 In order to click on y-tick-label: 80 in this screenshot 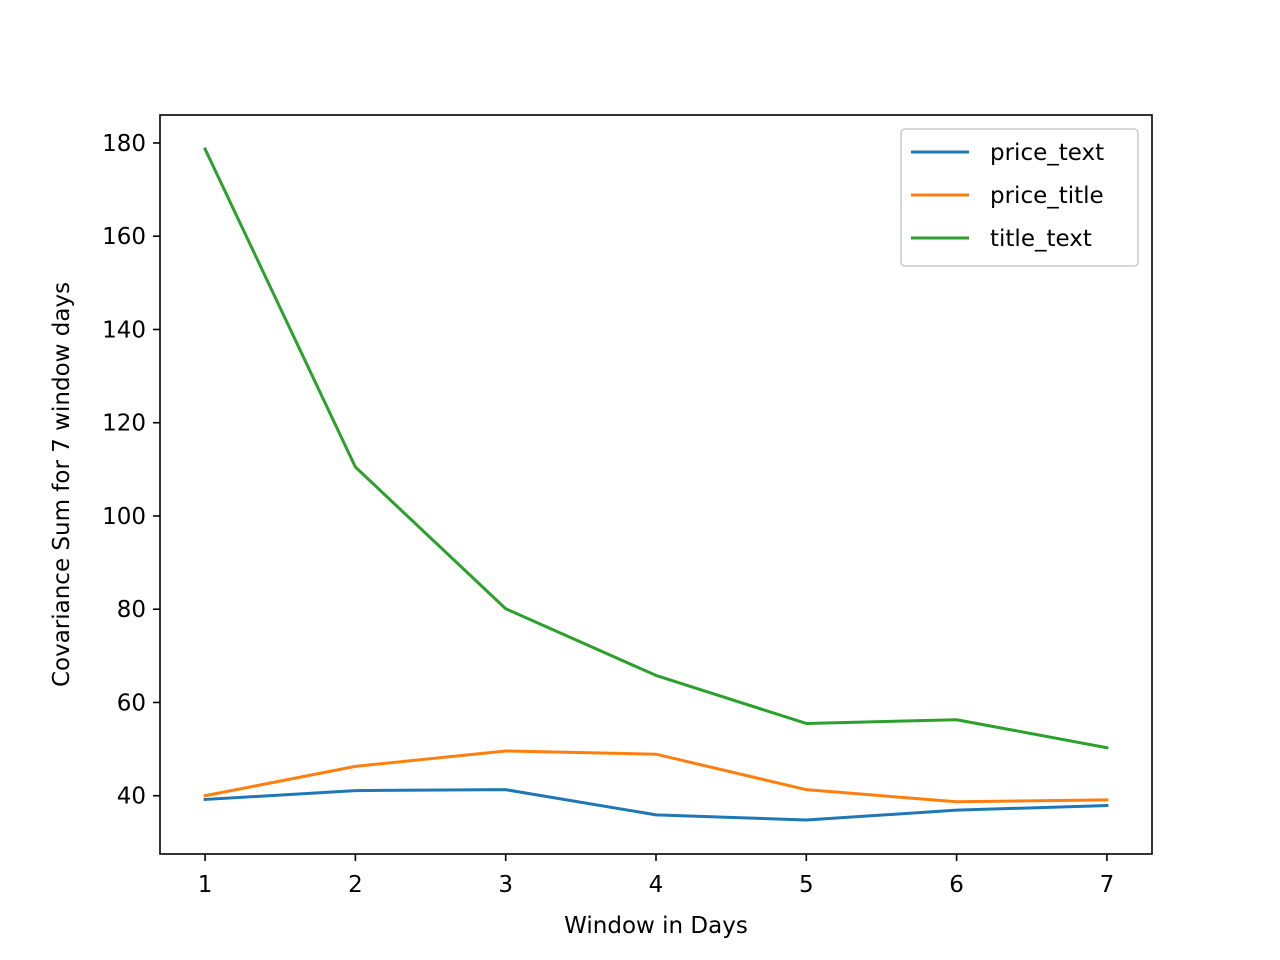, I will do `click(131, 610)`.